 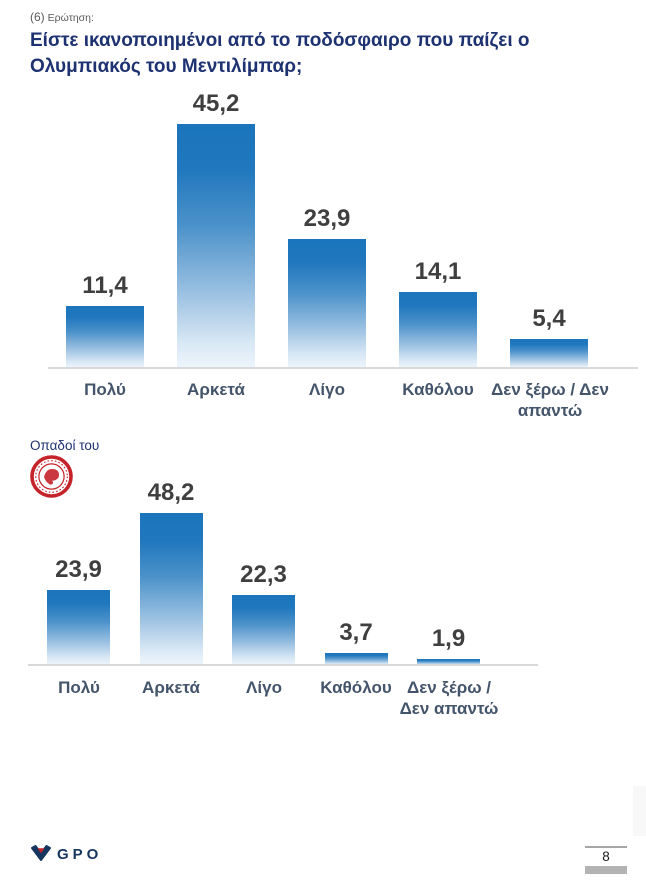 What do you see at coordinates (80, 854) in the screenshot?
I see `gpo-wordmark: GPO` at bounding box center [80, 854].